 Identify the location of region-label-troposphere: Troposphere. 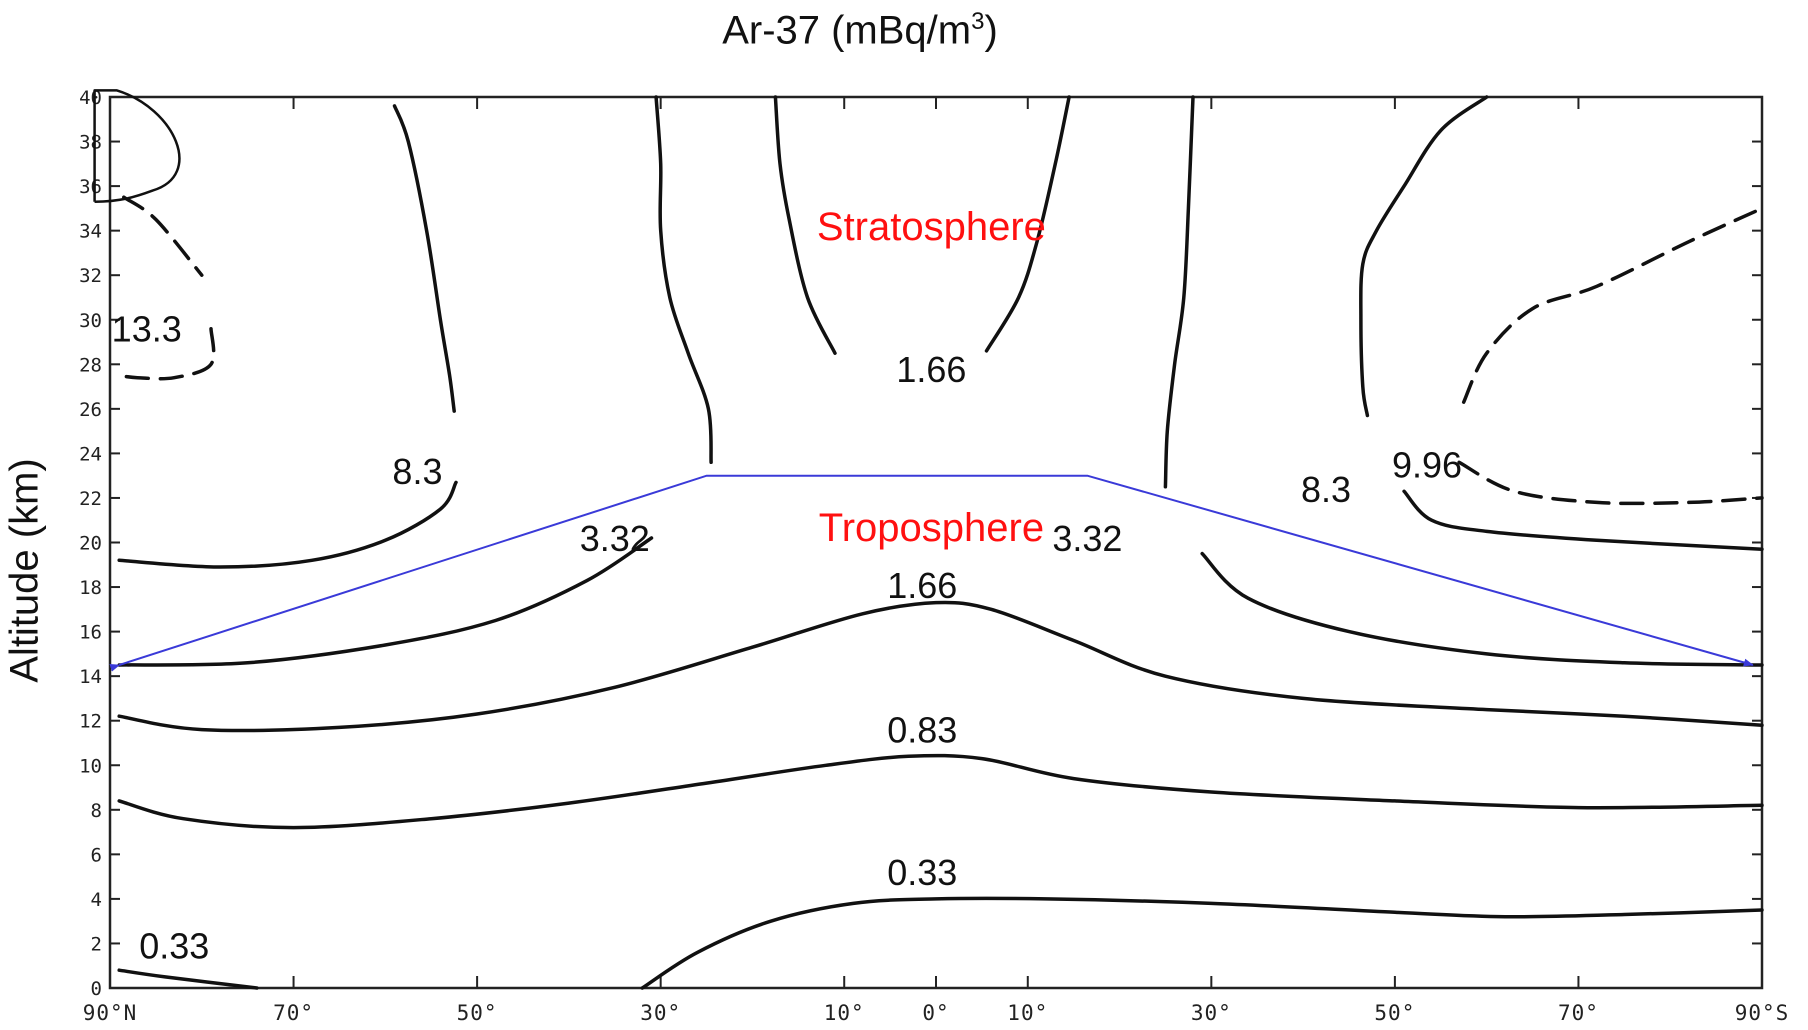
(931, 528).